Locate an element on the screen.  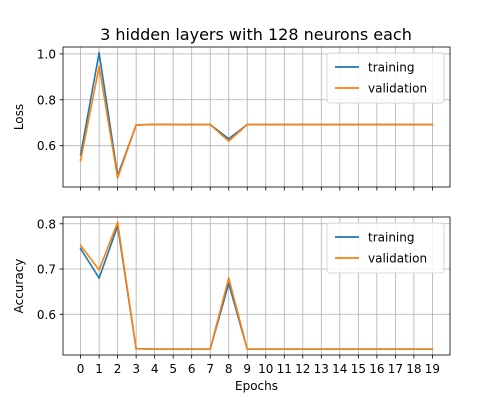
x-tick-label: 0 is located at coordinates (81, 369).